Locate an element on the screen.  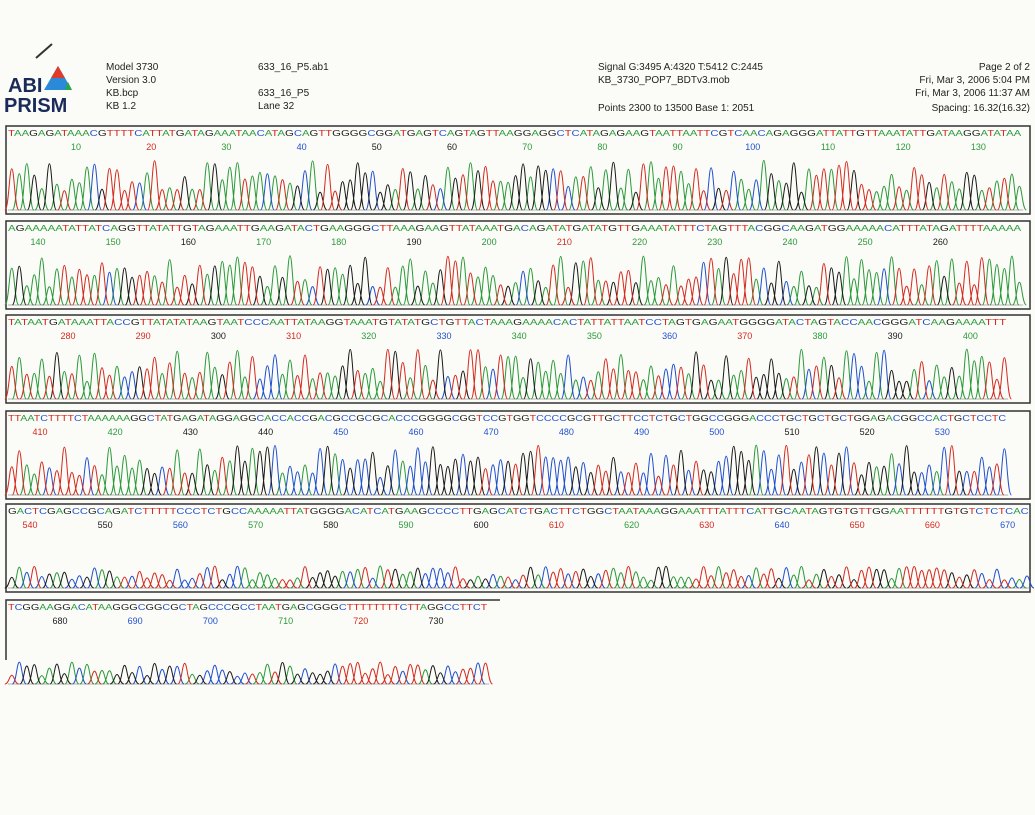
run-date: Fri, Mar 3, 2006 11:37 AM is located at coordinates (972, 93).